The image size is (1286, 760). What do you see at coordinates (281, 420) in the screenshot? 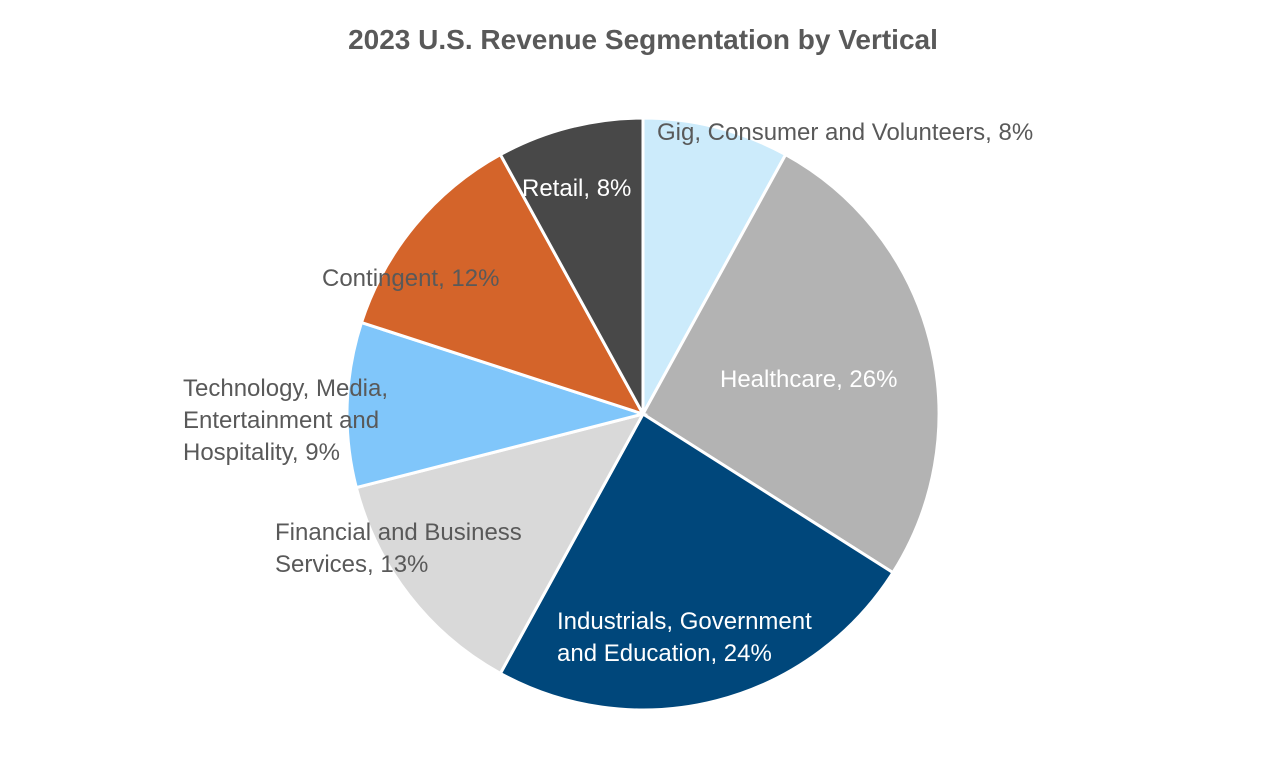
I see `label-line: Entertainment and` at bounding box center [281, 420].